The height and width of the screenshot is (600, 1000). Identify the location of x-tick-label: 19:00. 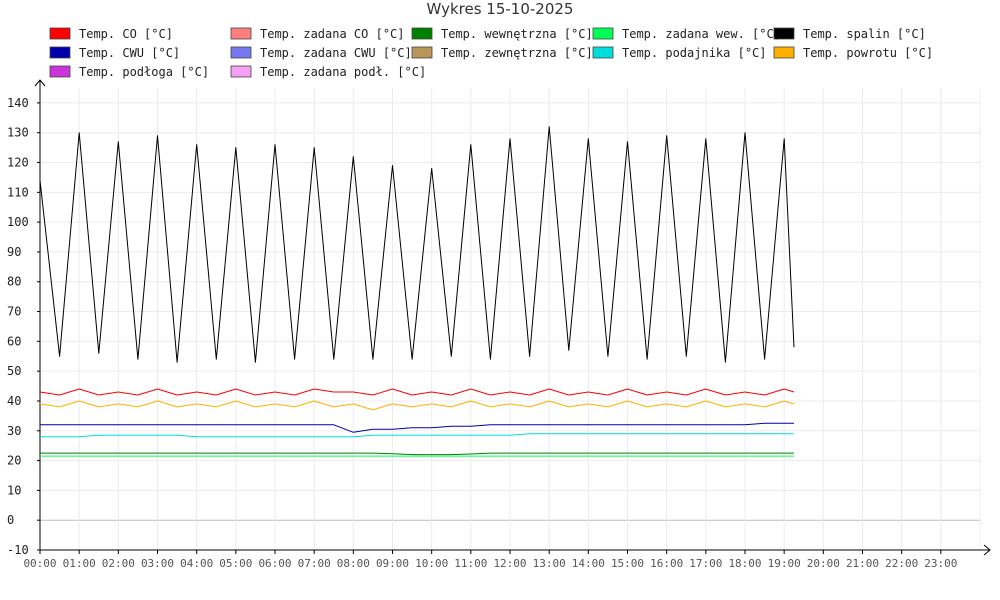
(784, 563).